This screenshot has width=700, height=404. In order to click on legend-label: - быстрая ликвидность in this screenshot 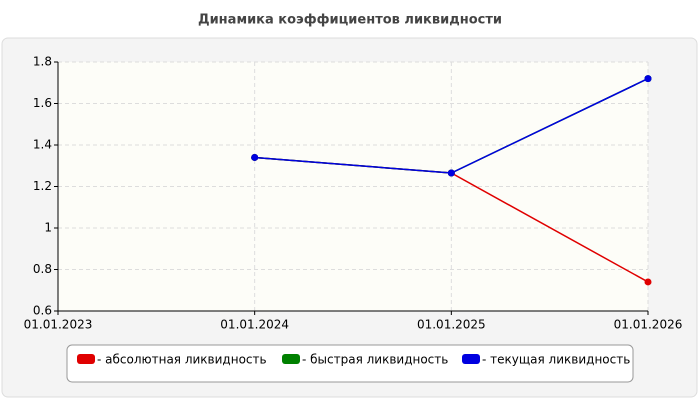, I will do `click(375, 360)`.